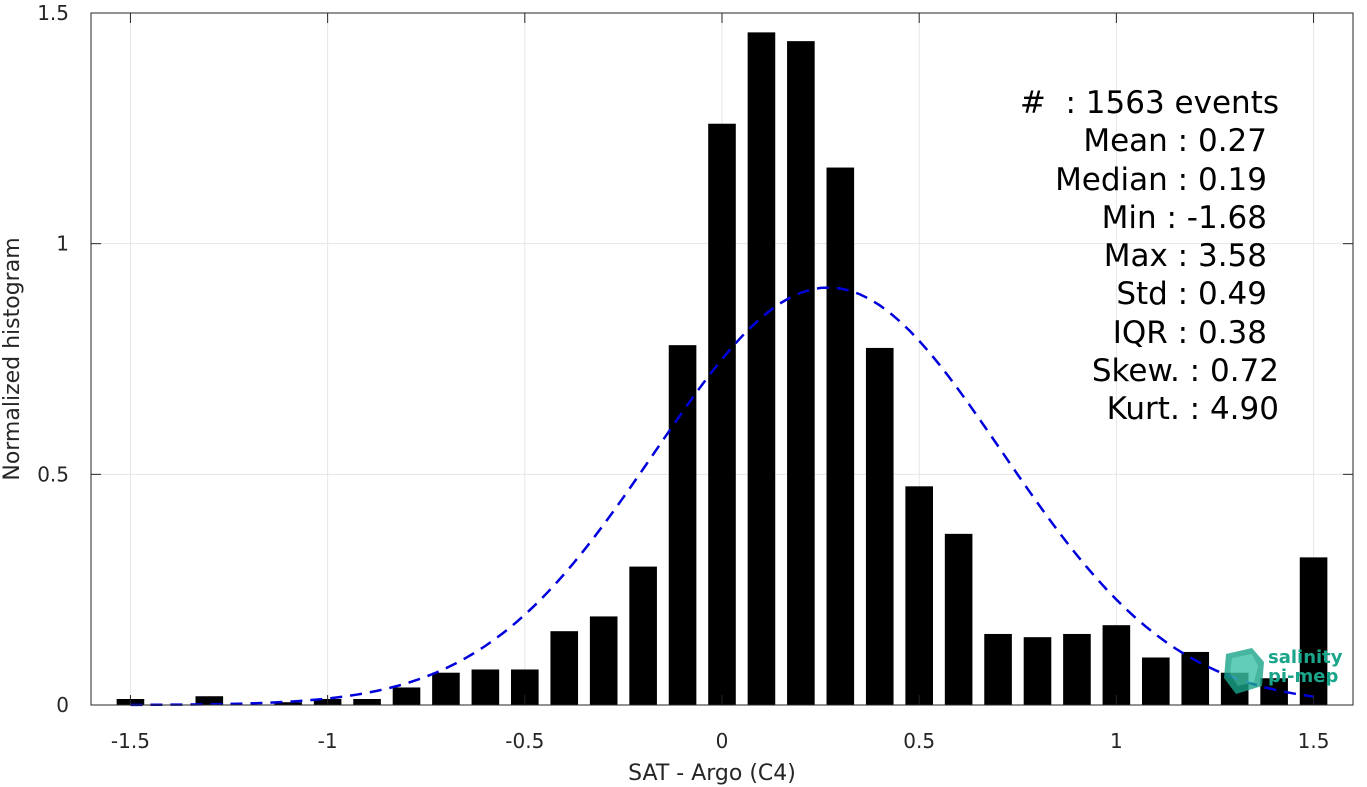 The image size is (1367, 787). What do you see at coordinates (1184, 217) in the screenshot?
I see `stat-min: Min : -1.68` at bounding box center [1184, 217].